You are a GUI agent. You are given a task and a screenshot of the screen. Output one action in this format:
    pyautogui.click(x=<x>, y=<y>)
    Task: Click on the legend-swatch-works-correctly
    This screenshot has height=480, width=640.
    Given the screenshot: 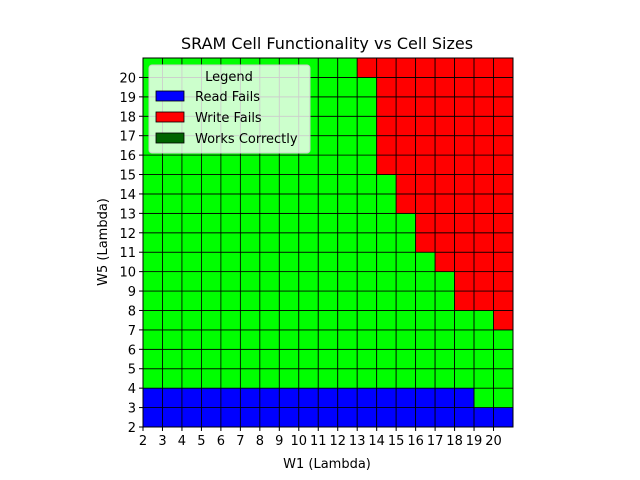 What is the action you would take?
    pyautogui.click(x=170, y=138)
    